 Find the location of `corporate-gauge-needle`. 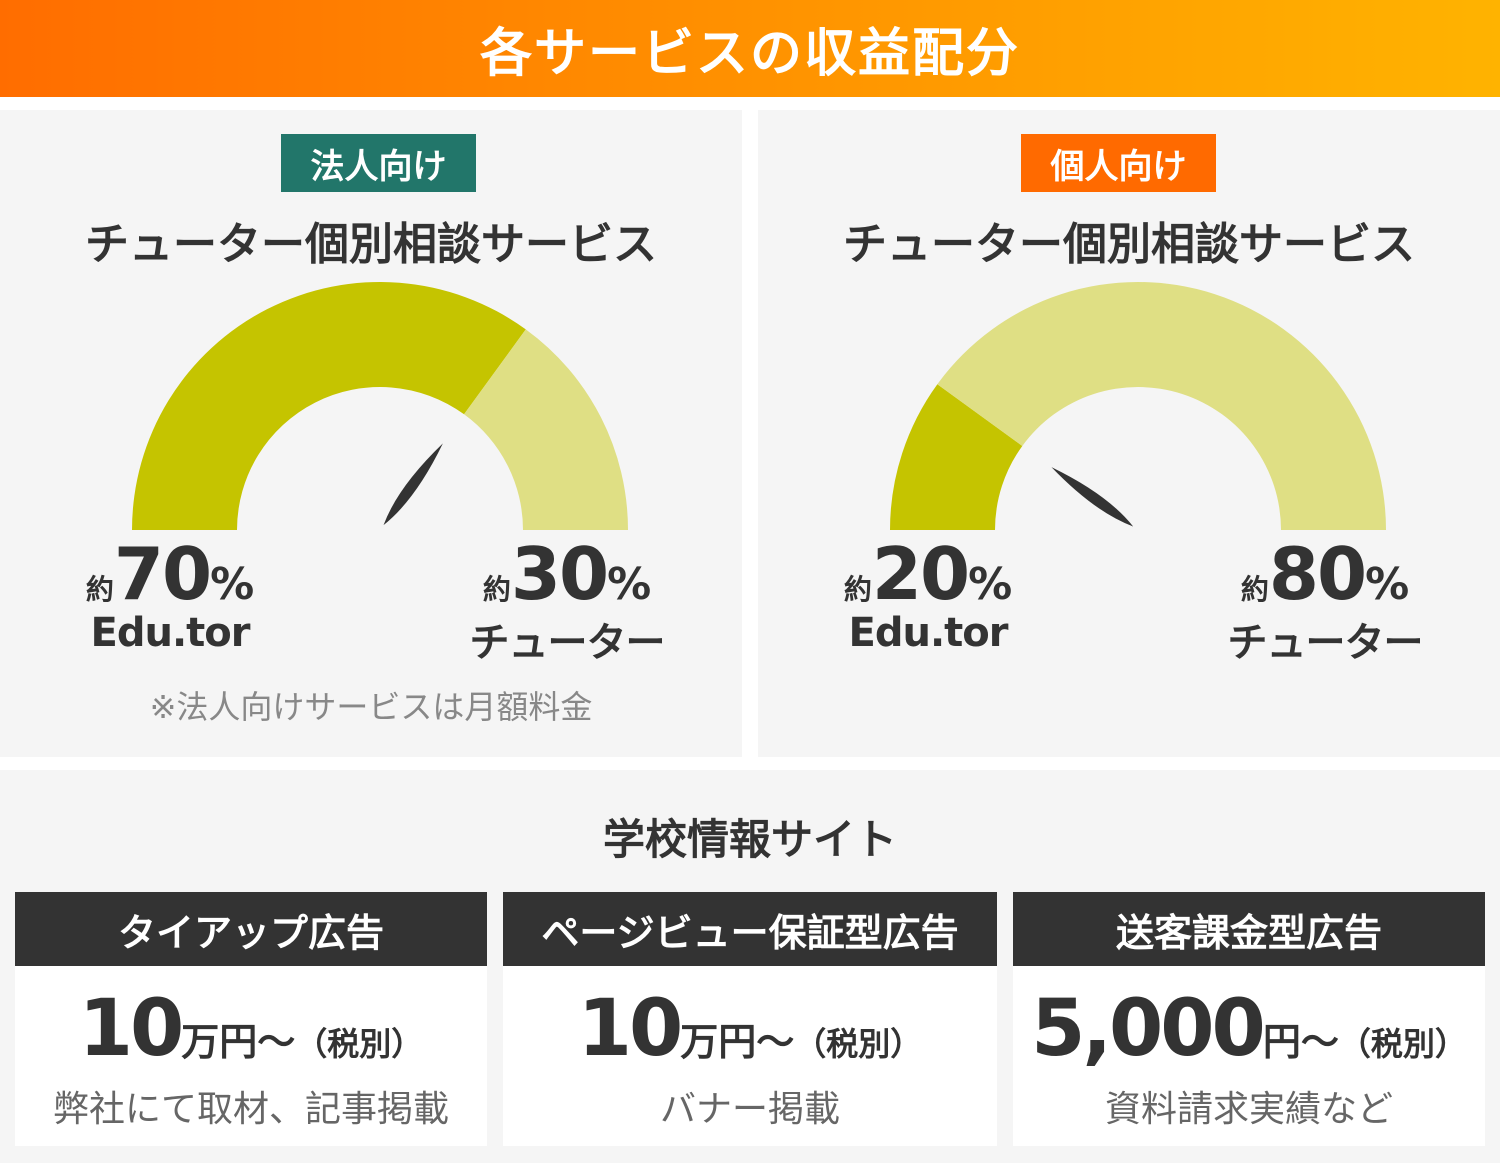

corporate-gauge-needle is located at coordinates (413, 484).